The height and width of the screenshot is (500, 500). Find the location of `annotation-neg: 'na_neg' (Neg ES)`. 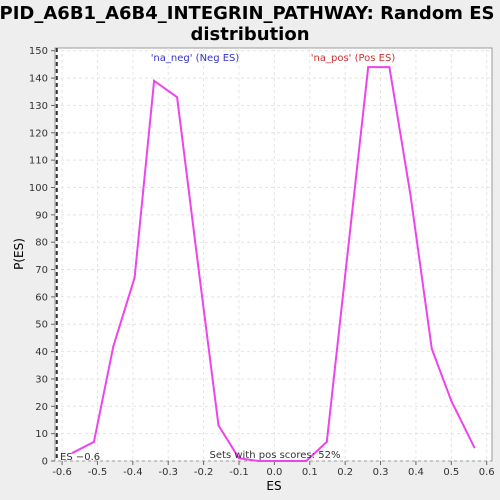

annotation-neg: 'na_neg' (Neg ES) is located at coordinates (195, 58).